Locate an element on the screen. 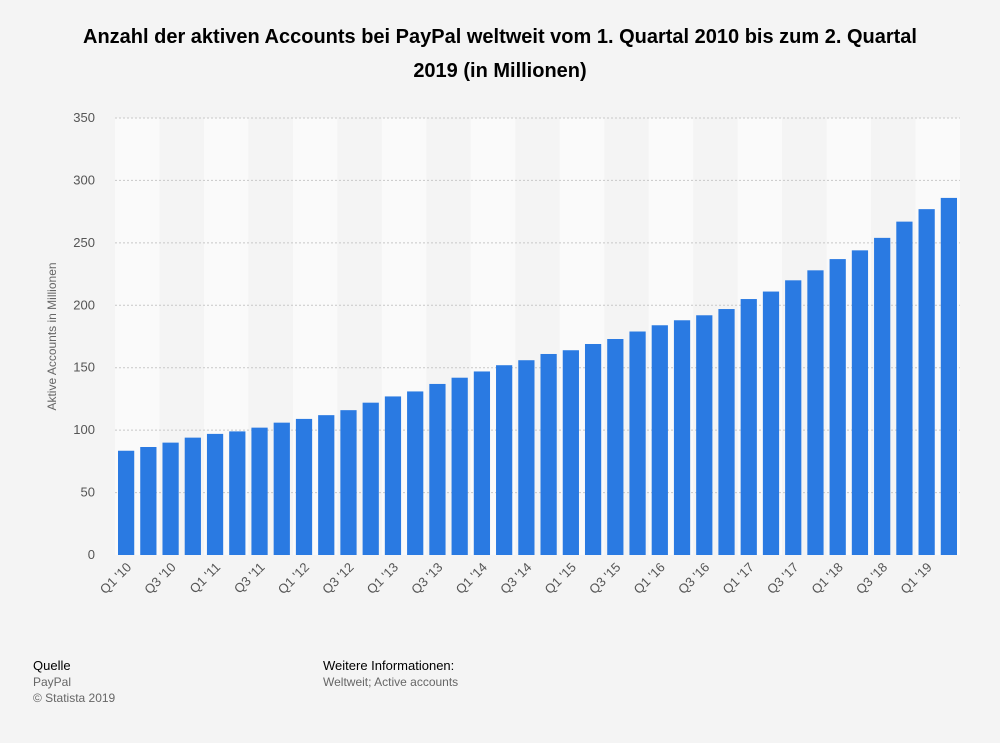  x-tick-label: Q1 '19 is located at coordinates (915, 578).